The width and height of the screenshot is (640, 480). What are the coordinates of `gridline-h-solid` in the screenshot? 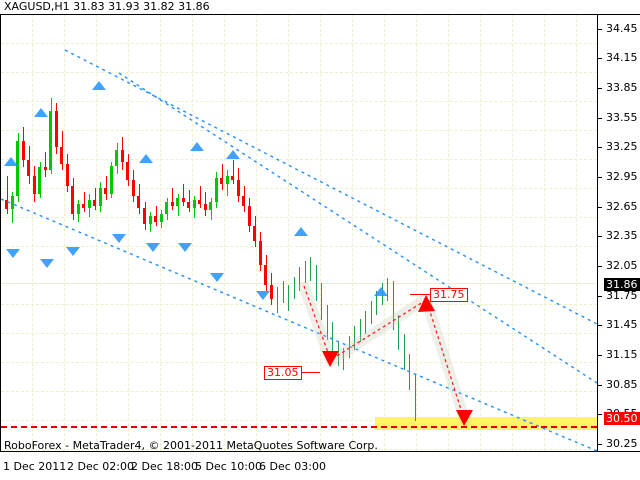 It's located at (299, 283).